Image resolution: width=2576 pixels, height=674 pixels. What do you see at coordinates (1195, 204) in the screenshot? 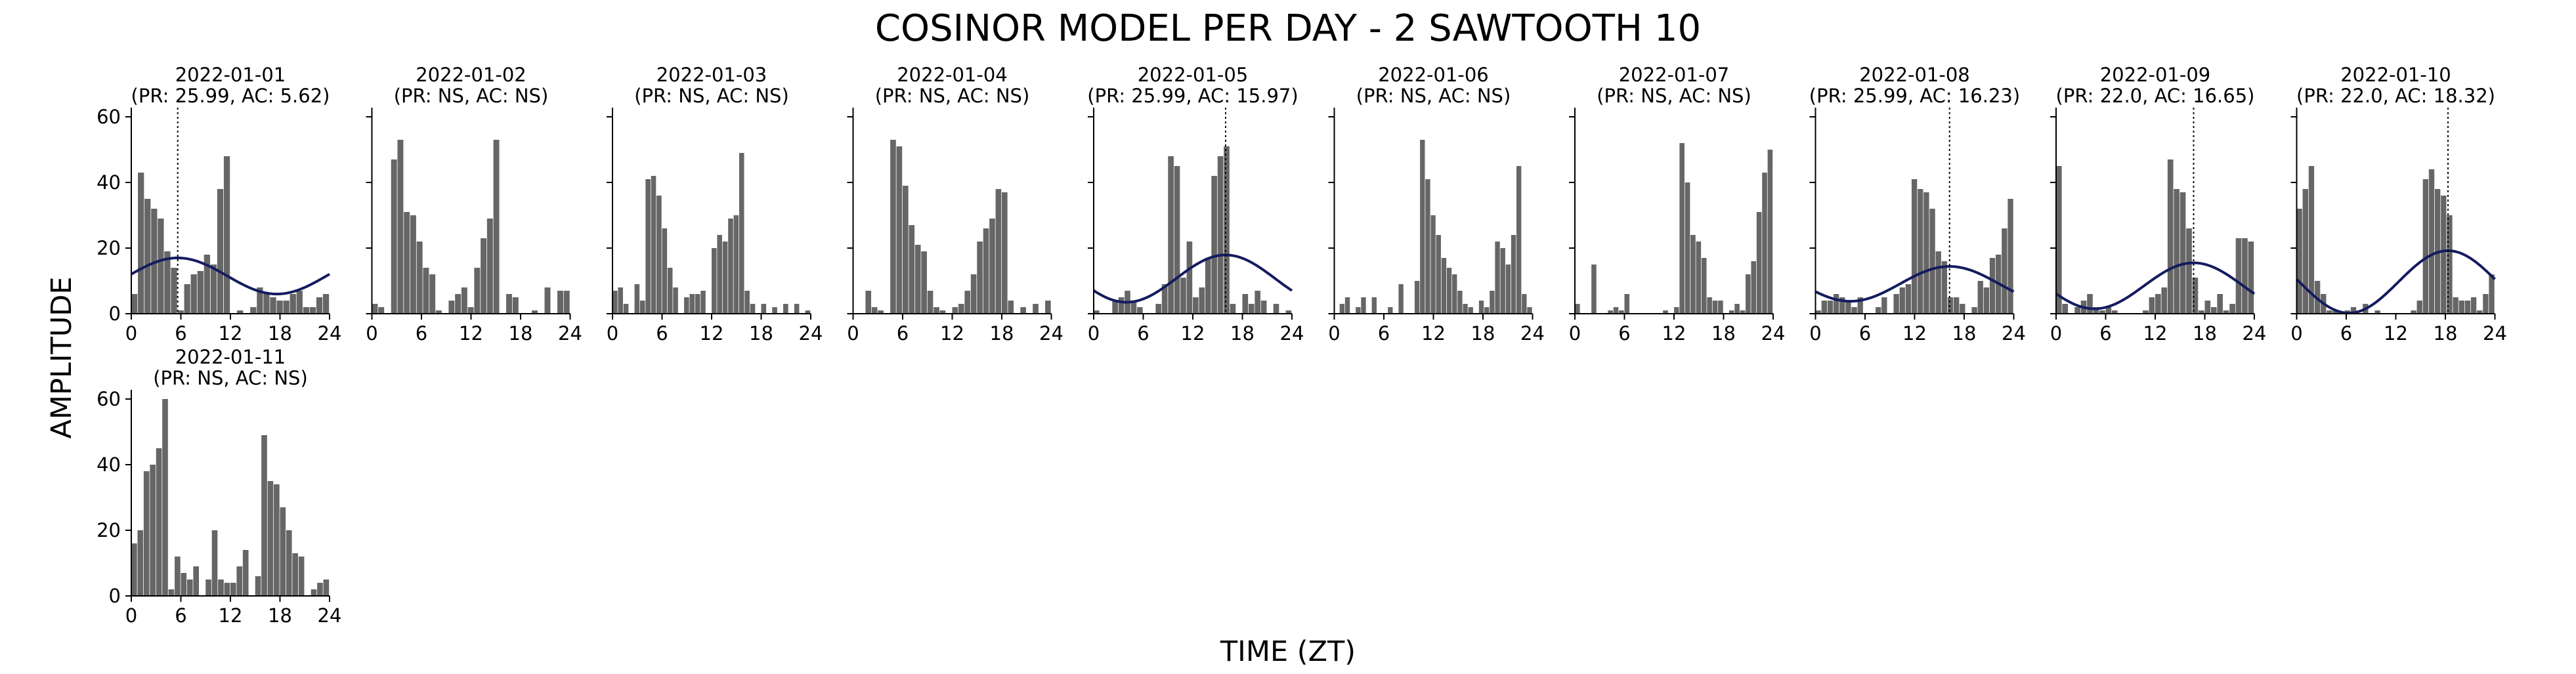
I see `panel-5: 2022-01-05(PR: 25.99, AC: 15.97) 0 6 12 18 24` at bounding box center [1195, 204].